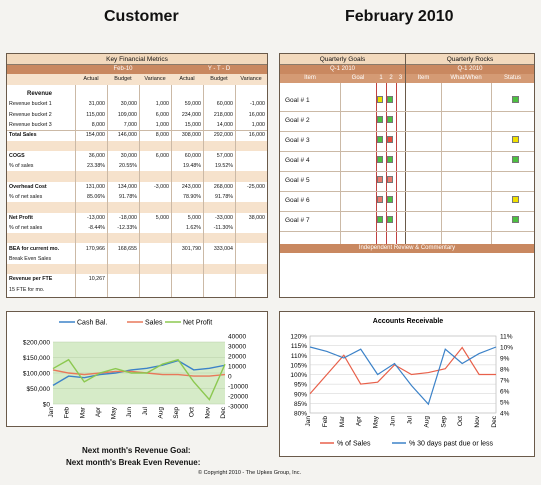  What do you see at coordinates (127, 227) in the screenshot?
I see `kfm-cell: -12.33%` at bounding box center [127, 227].